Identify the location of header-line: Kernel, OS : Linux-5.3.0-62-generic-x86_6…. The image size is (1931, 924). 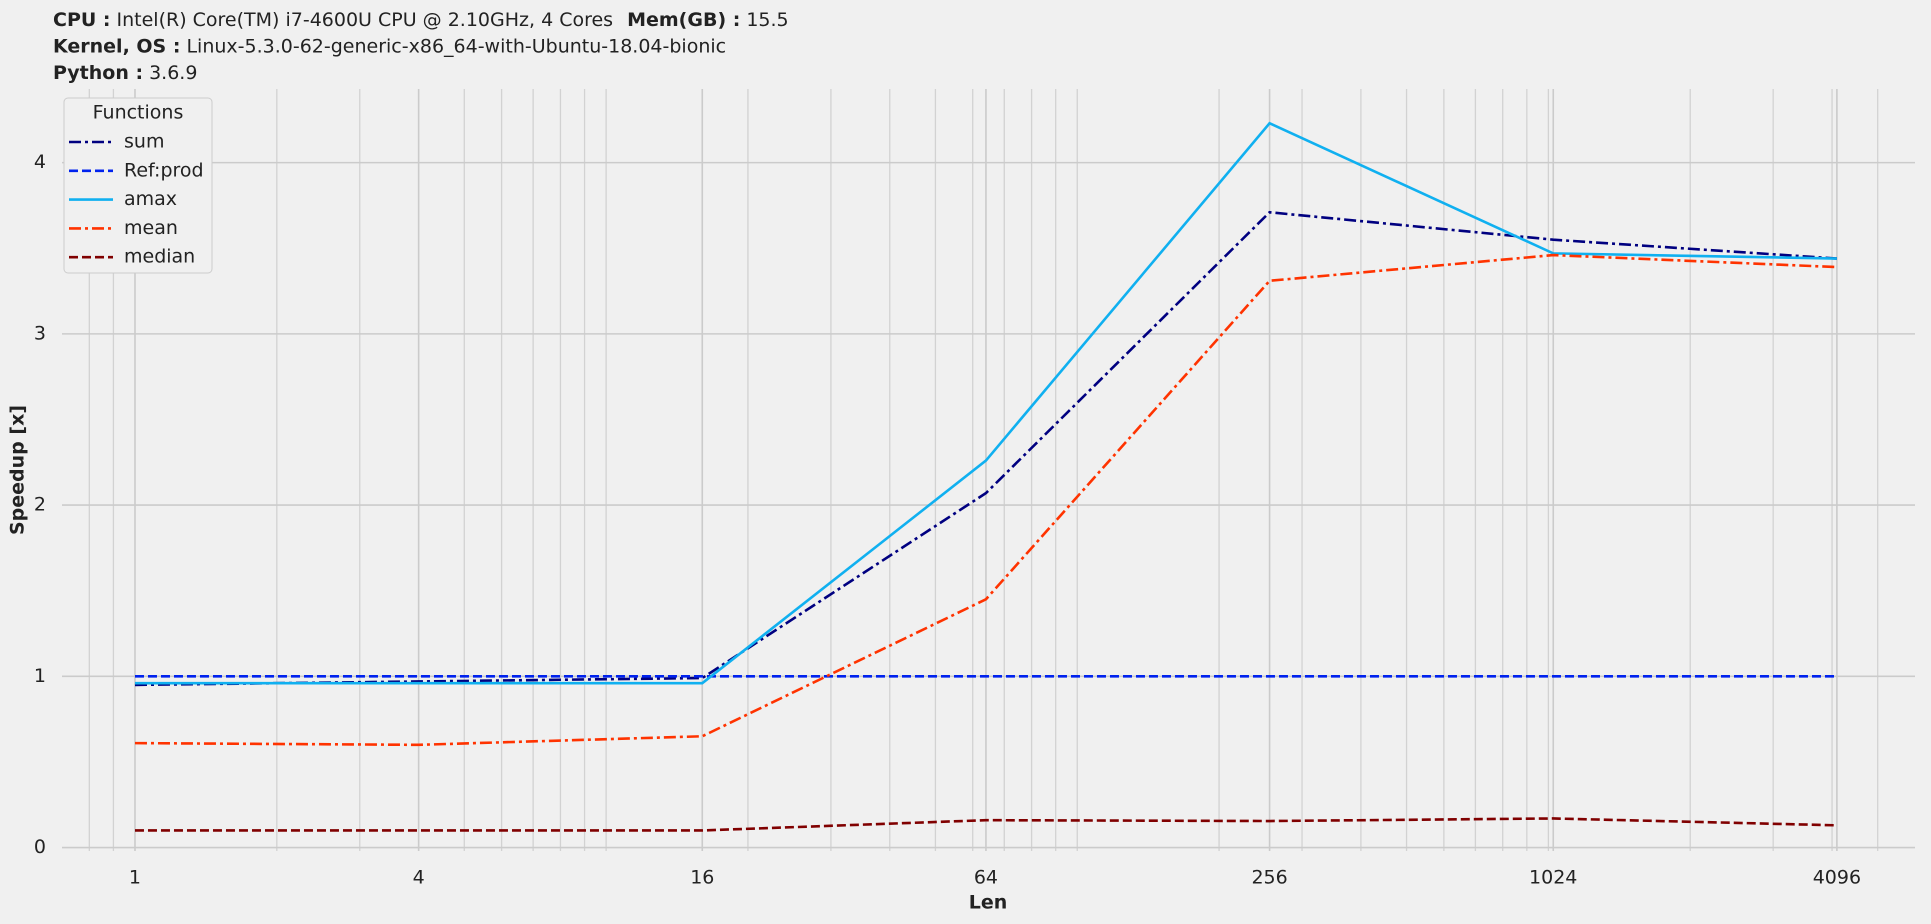
(389, 46).